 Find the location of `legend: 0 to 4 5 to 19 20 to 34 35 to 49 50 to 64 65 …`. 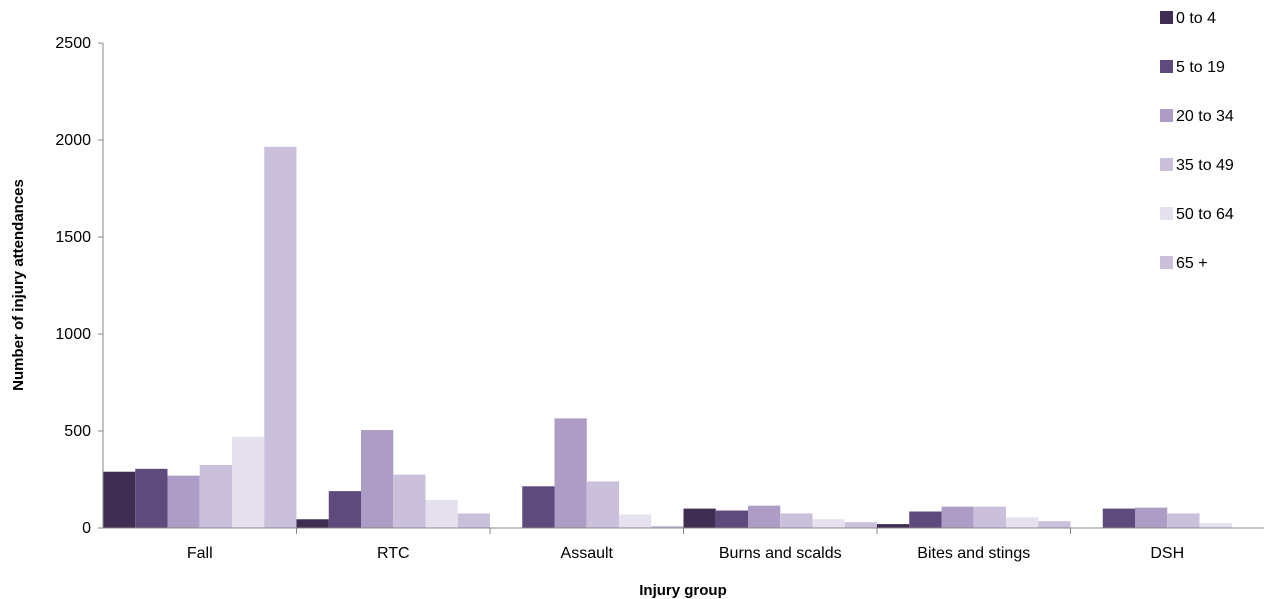

legend: 0 to 4 5 to 19 20 to 34 35 to 49 50 to 64 65 … is located at coordinates (1197, 141).